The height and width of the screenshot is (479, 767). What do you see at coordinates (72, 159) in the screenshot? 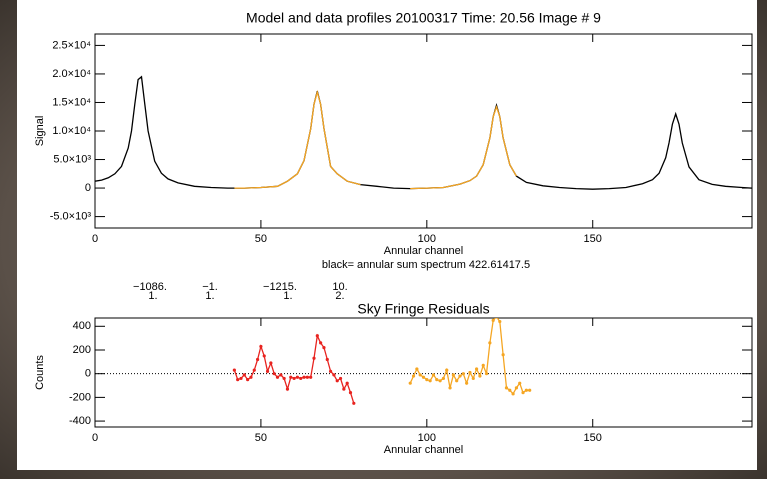
I see `y-tick-label: 5.0×10³` at bounding box center [72, 159].